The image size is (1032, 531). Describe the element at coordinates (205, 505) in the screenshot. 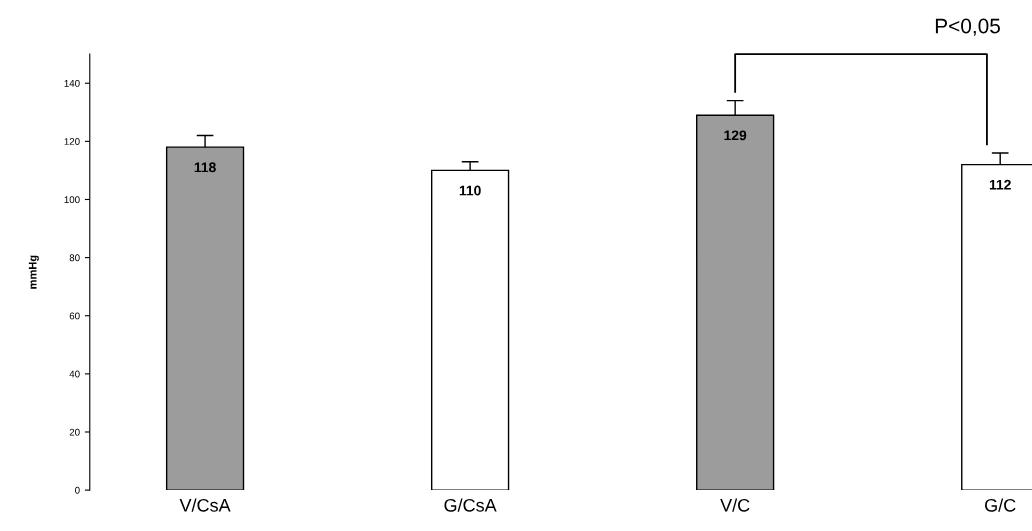

I see `x-tick-label: V/CsA` at that location.